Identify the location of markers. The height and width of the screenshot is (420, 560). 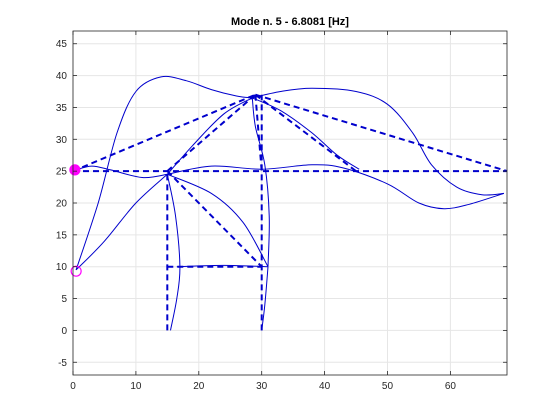
(75, 220).